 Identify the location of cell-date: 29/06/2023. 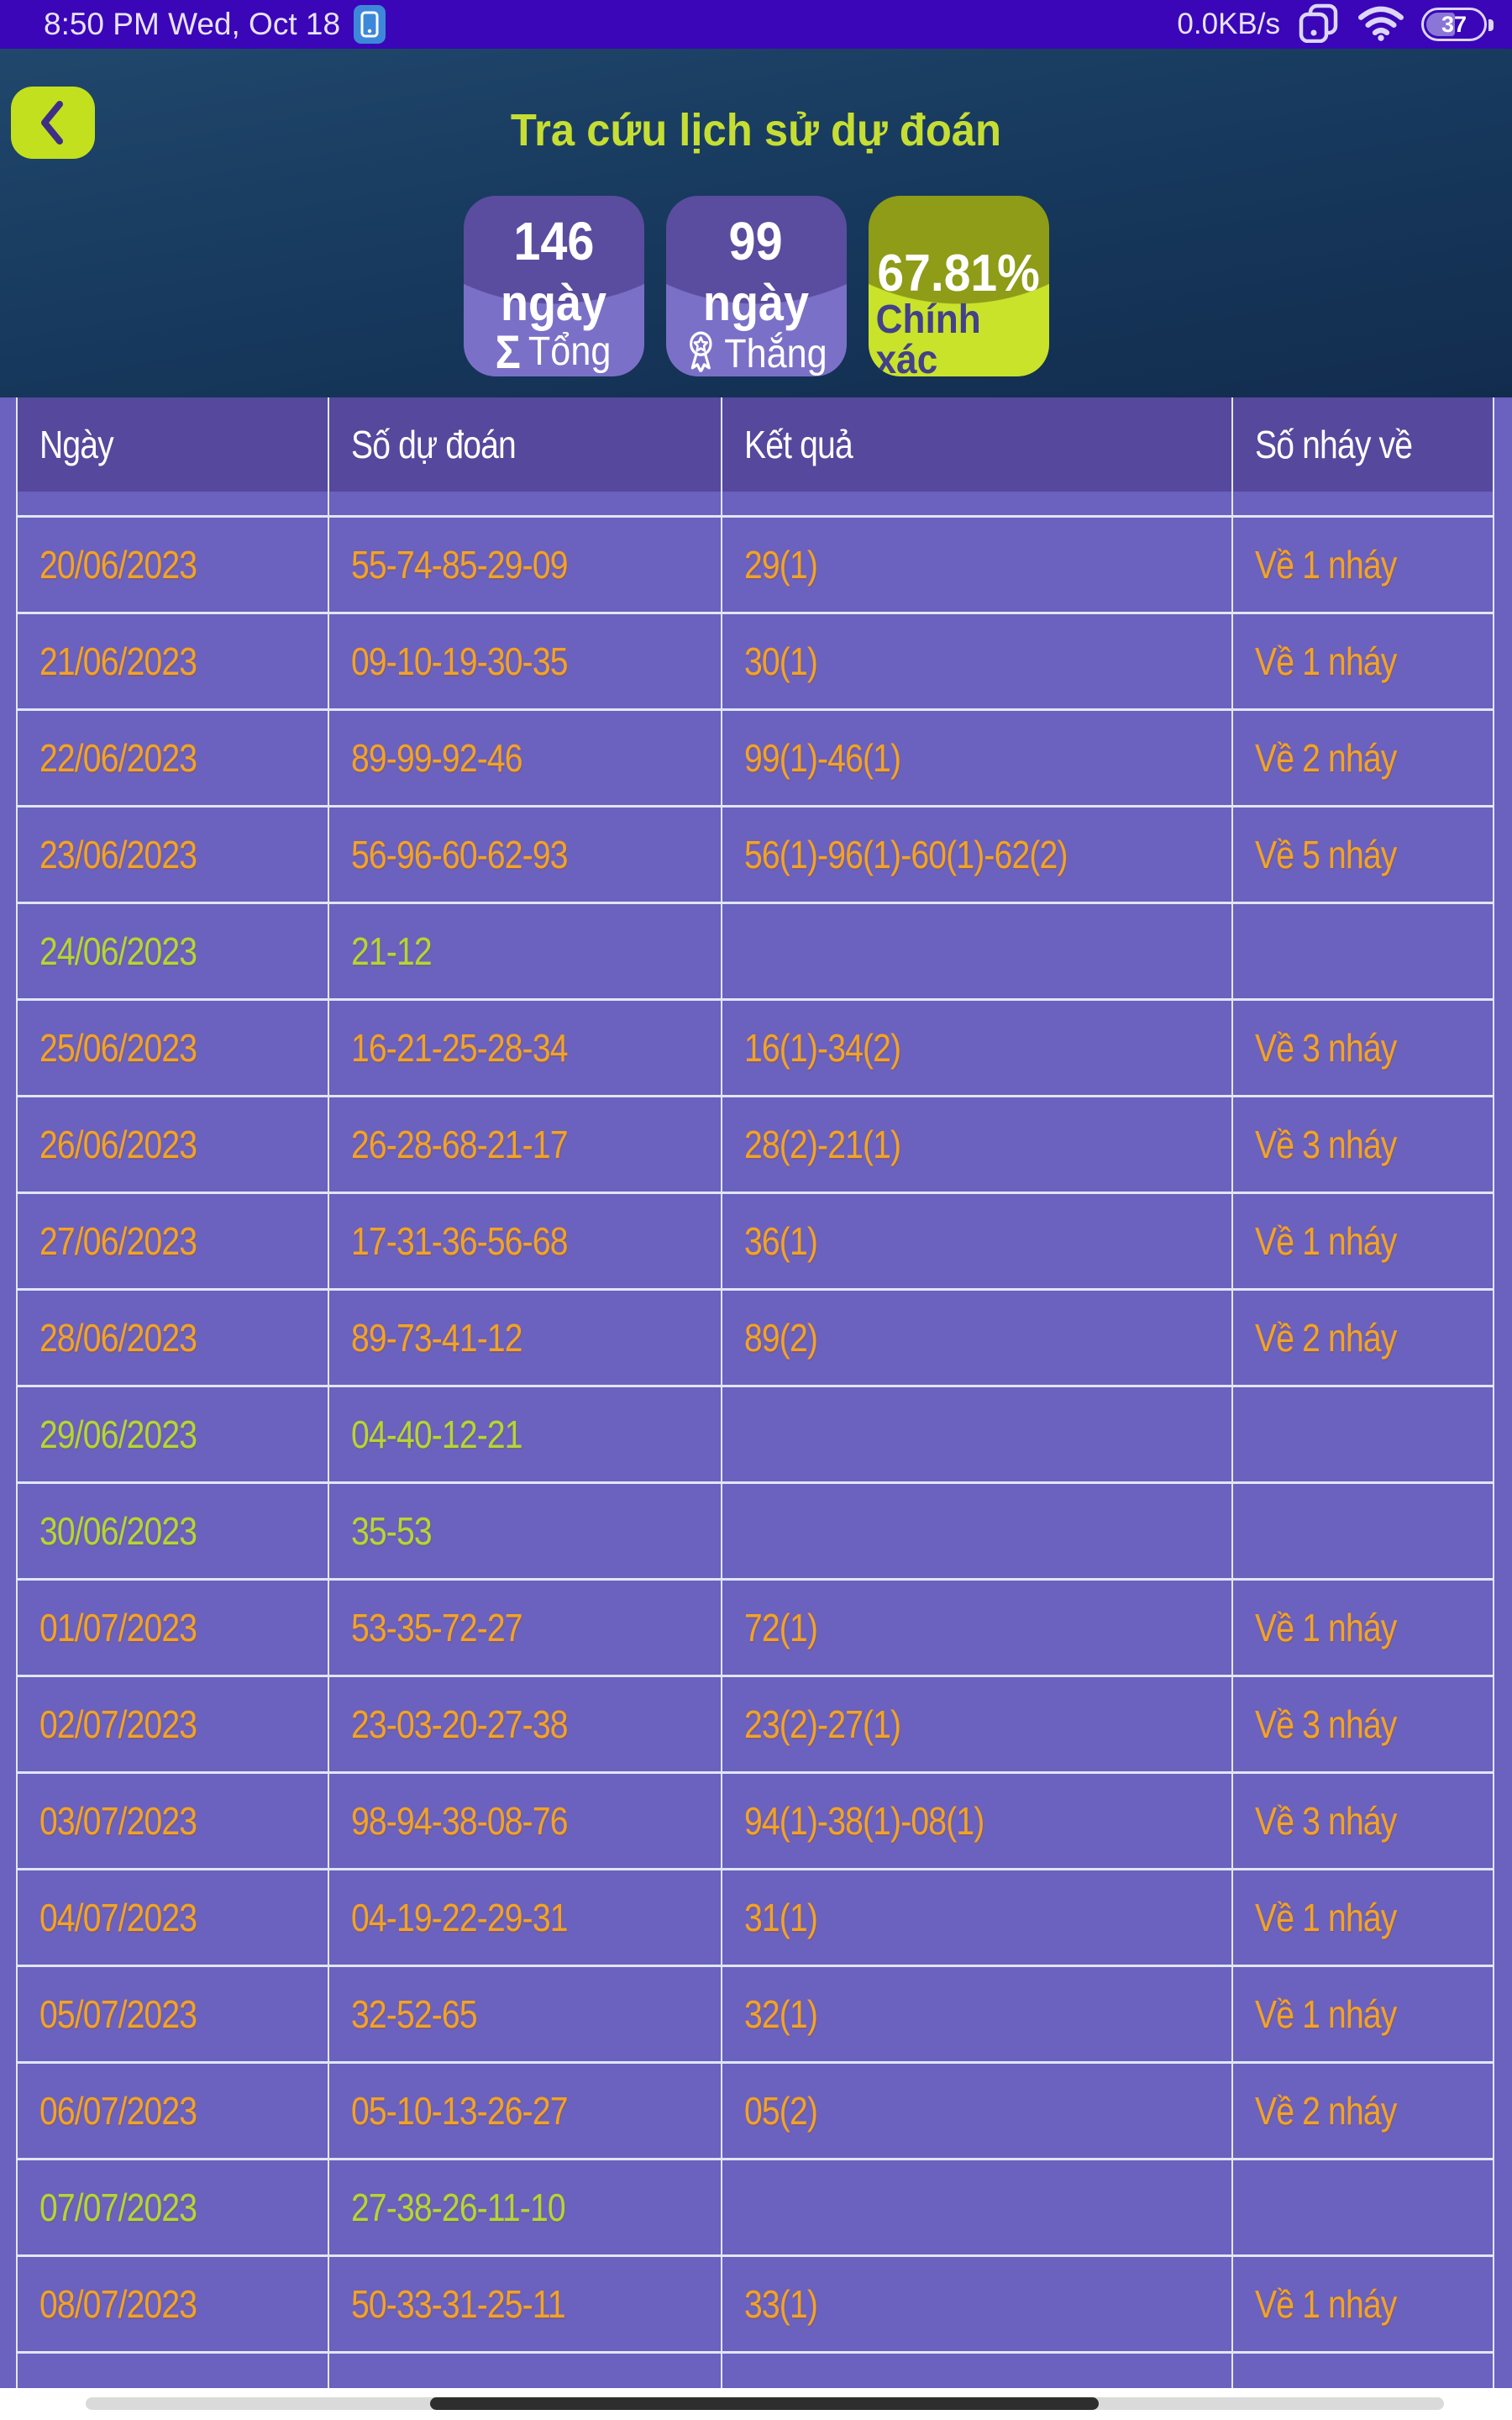
(118, 1435).